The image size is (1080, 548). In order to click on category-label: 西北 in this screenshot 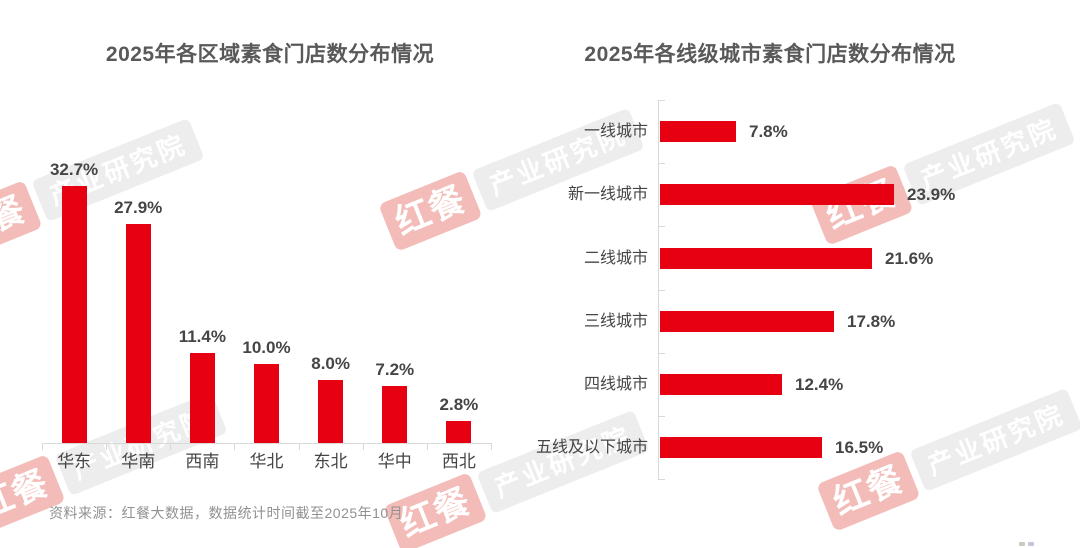, I will do `click(458, 461)`.